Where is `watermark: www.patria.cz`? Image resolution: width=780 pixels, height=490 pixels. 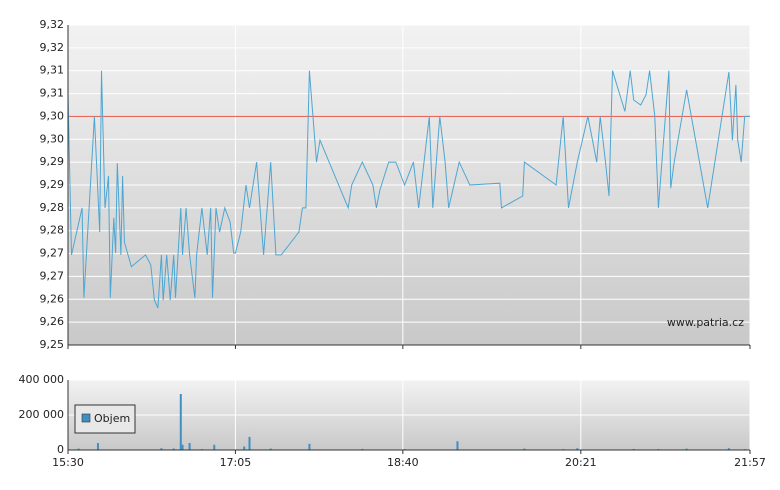
watermark: www.patria.cz is located at coordinates (705, 322).